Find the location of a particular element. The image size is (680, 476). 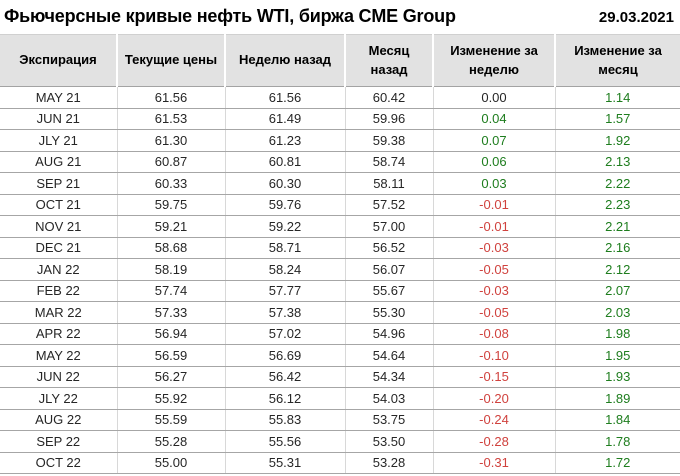

cell-month-ago: 57.52 is located at coordinates (388, 205).